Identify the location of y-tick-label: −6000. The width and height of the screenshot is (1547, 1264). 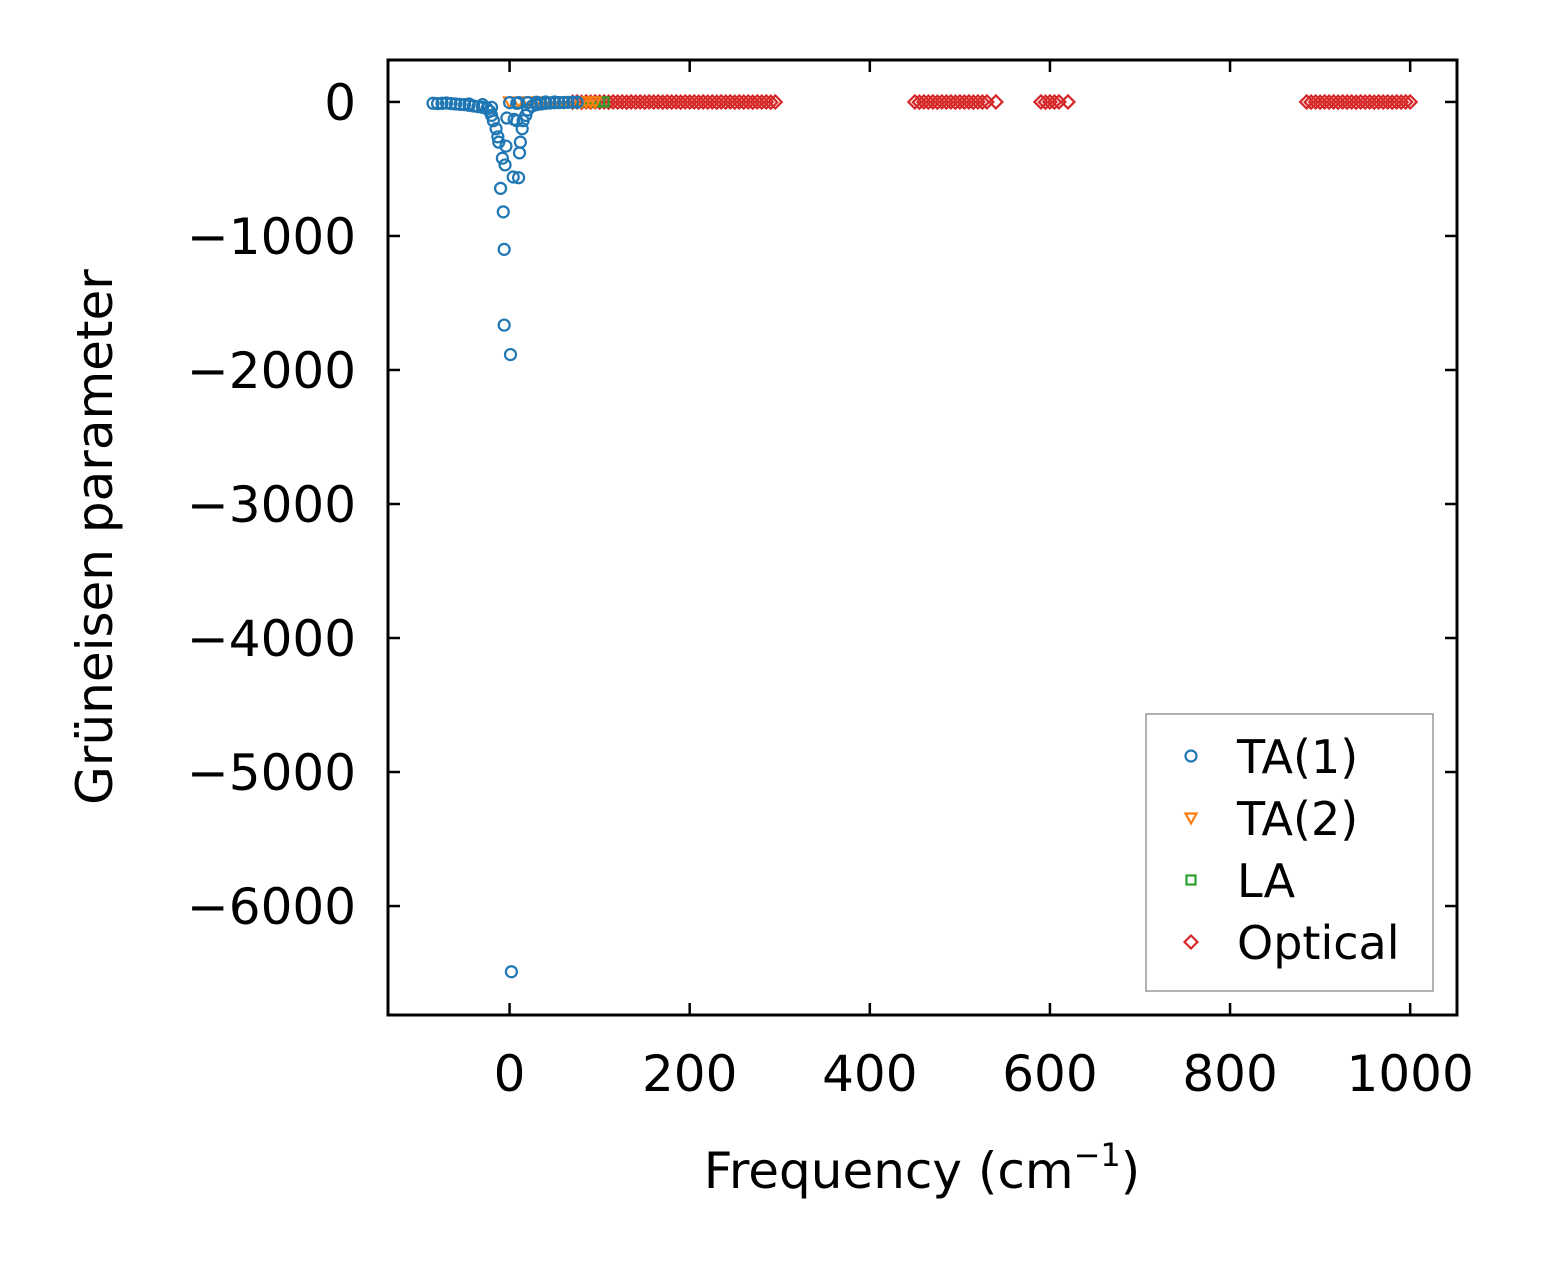
(271, 907).